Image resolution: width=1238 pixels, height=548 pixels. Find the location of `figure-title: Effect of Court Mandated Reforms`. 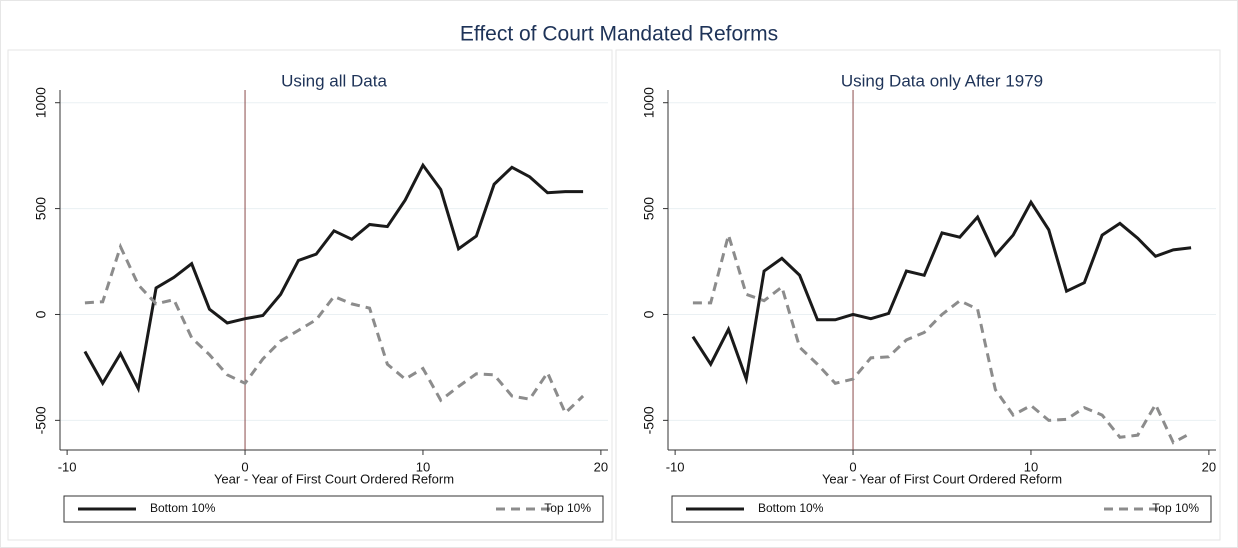

figure-title: Effect of Court Mandated Reforms is located at coordinates (619, 34).